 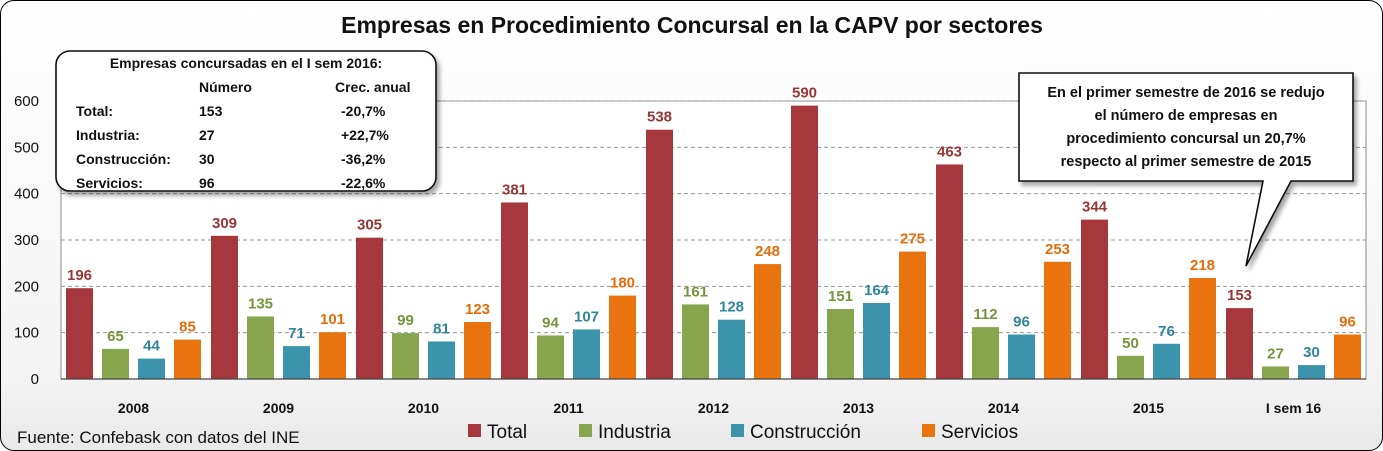 I want to click on y-tick-label: 500, so click(x=26, y=147).